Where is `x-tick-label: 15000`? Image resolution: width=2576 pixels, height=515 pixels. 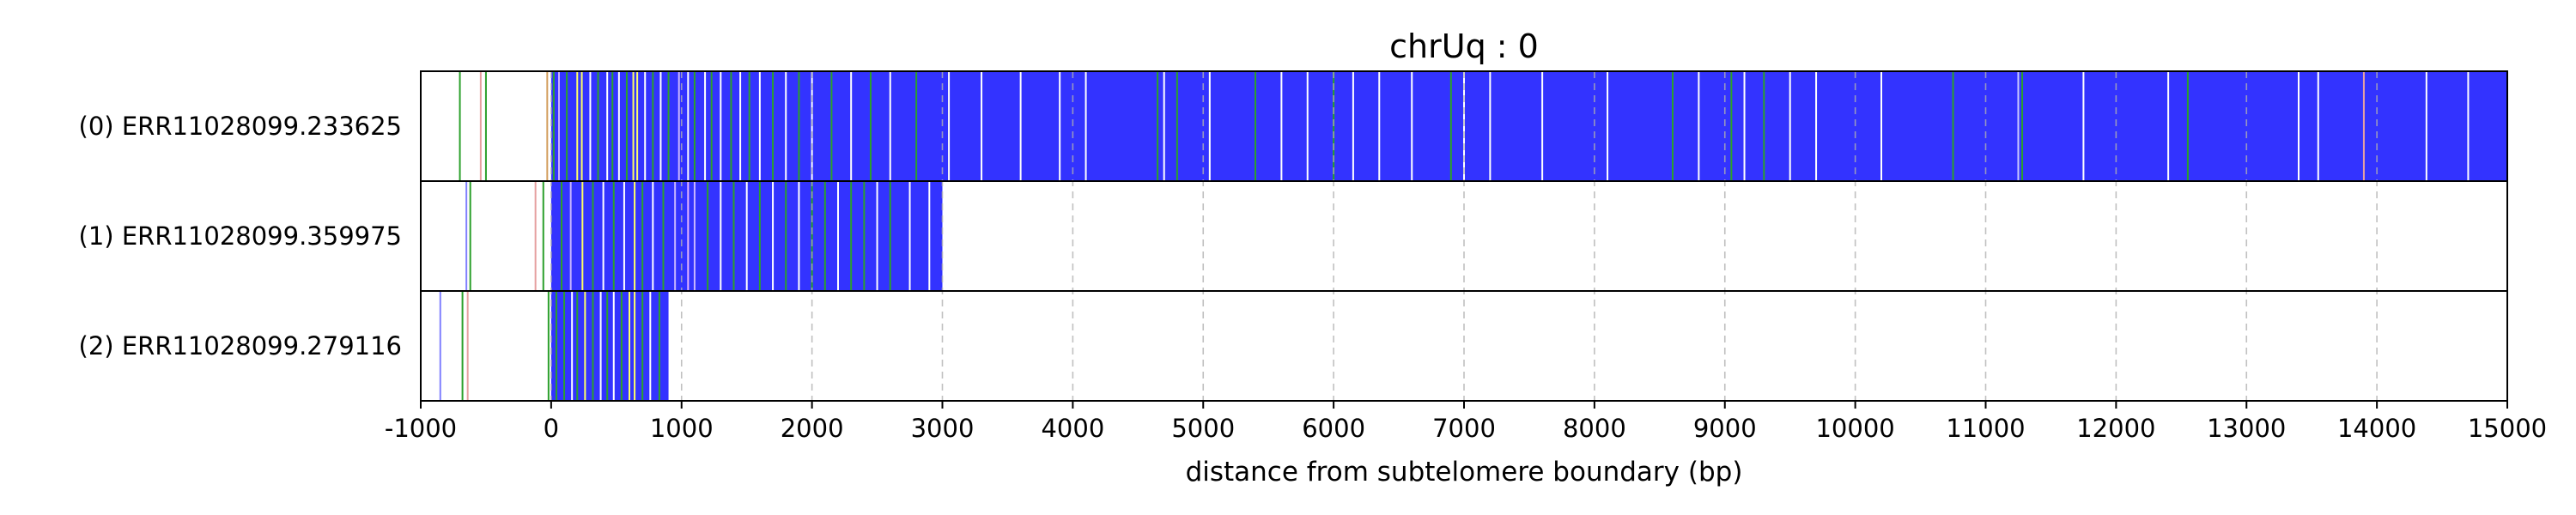
x-tick-label: 15000 is located at coordinates (2507, 428).